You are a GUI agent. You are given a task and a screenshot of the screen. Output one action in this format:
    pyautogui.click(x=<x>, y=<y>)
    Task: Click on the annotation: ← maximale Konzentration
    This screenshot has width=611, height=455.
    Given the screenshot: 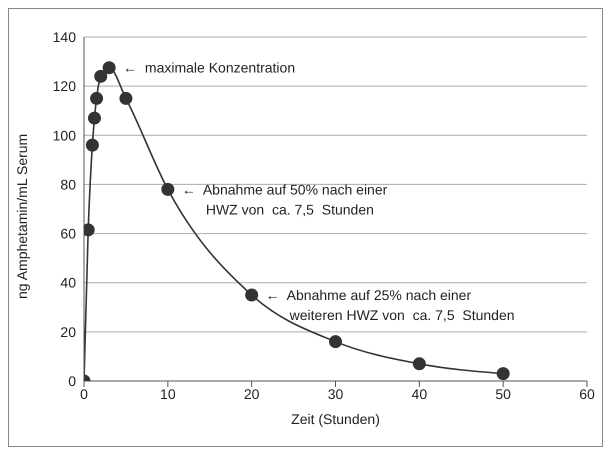 What is the action you would take?
    pyautogui.click(x=209, y=68)
    